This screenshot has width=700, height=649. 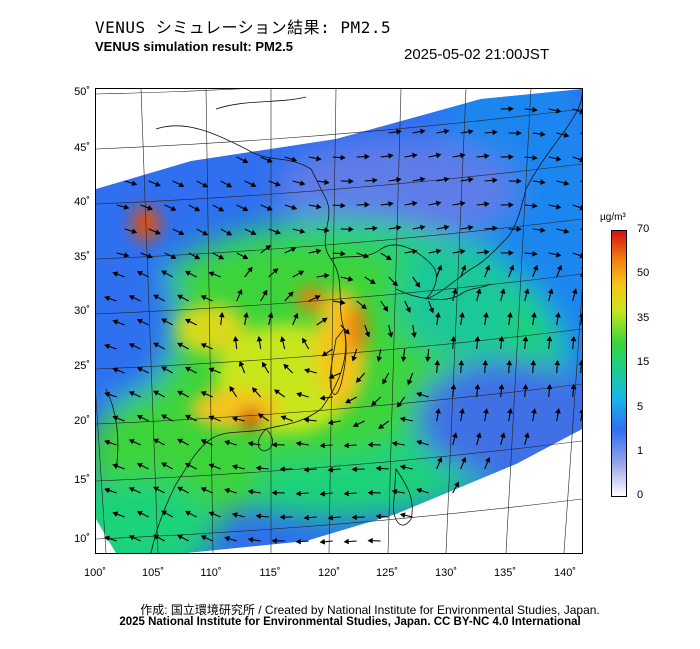 What do you see at coordinates (82, 421) in the screenshot?
I see `lat-label-20: 20˚` at bounding box center [82, 421].